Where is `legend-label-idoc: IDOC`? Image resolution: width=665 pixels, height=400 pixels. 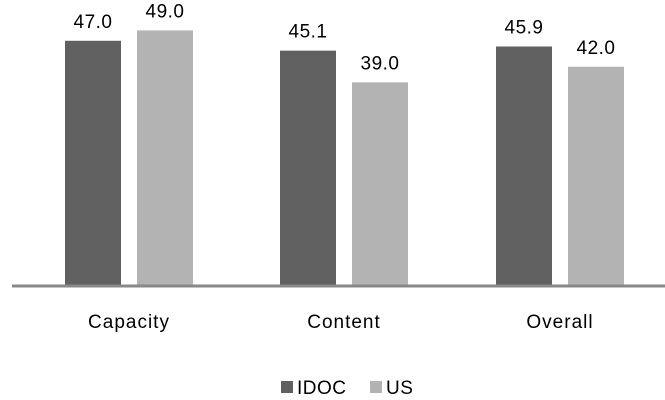
legend-label-idoc: IDOC is located at coordinates (322, 388).